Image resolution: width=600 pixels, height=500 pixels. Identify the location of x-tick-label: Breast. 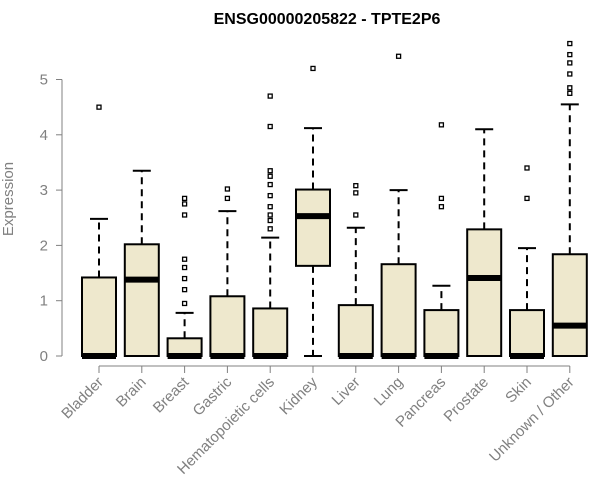
(171, 394).